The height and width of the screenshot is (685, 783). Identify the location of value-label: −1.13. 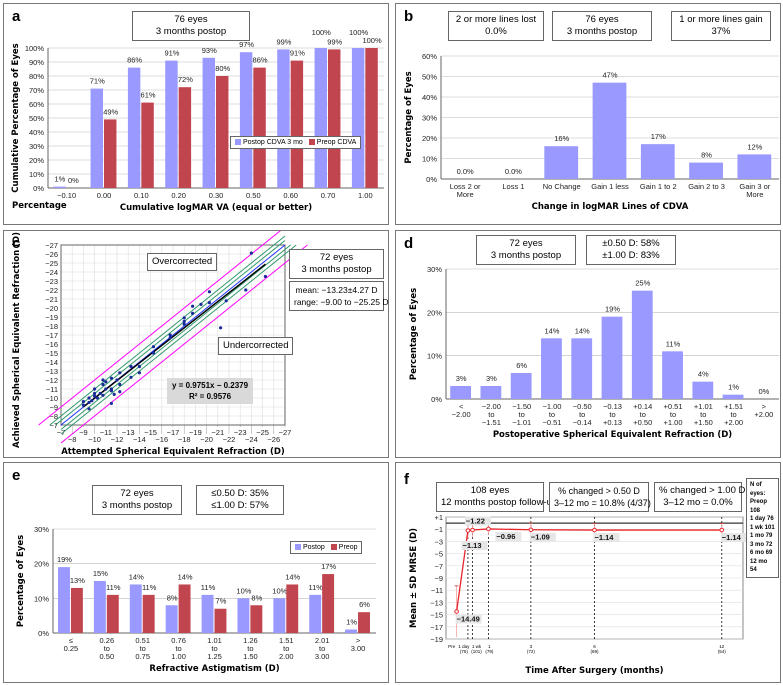
(472, 545).